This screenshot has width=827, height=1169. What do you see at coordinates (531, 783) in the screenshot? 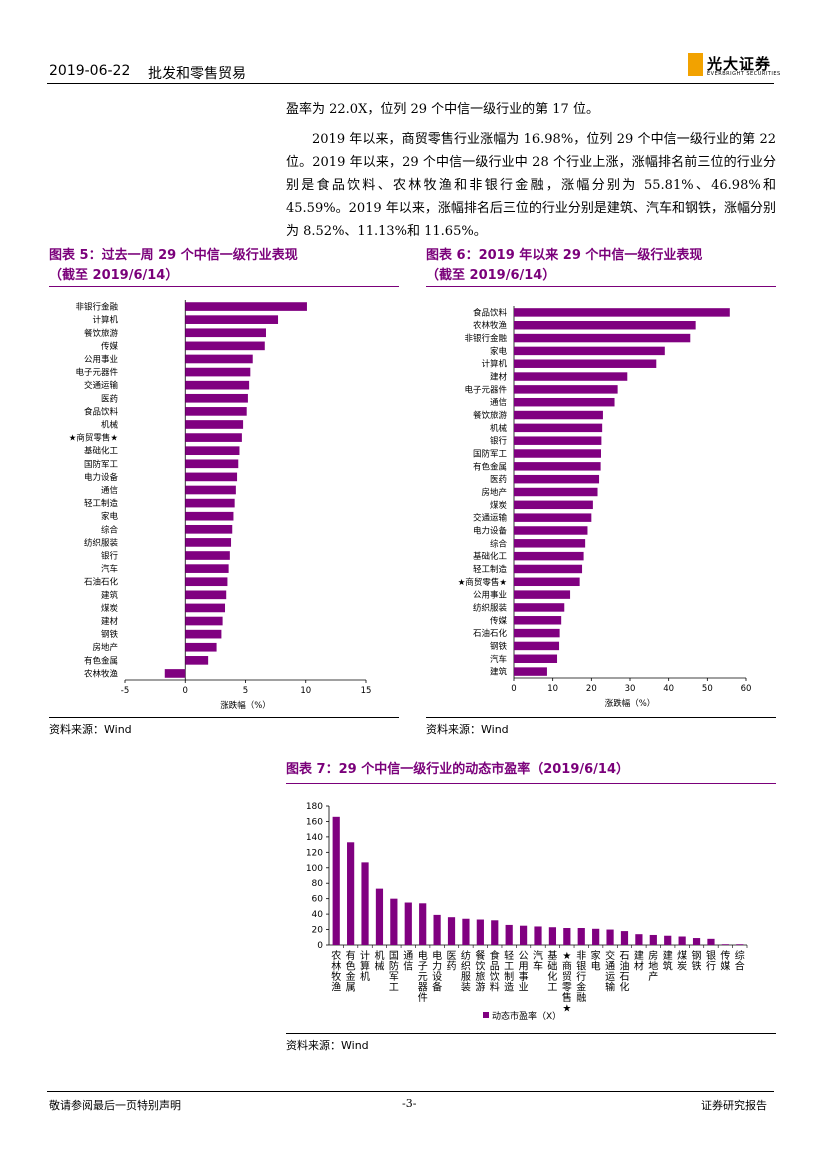
I see `figure7-title-rule` at bounding box center [531, 783].